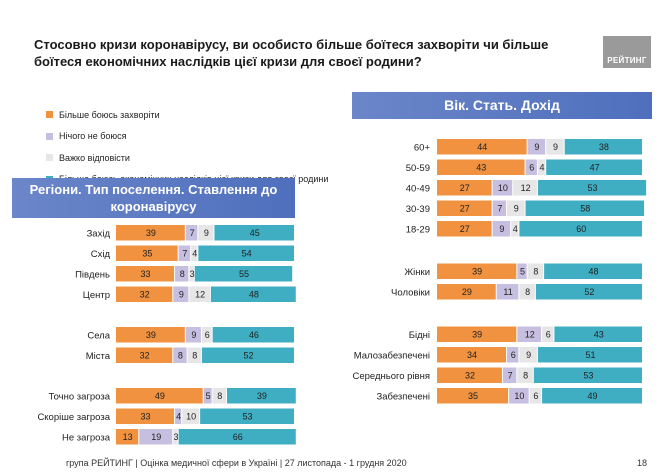  I want to click on data-label: 35, so click(473, 396).